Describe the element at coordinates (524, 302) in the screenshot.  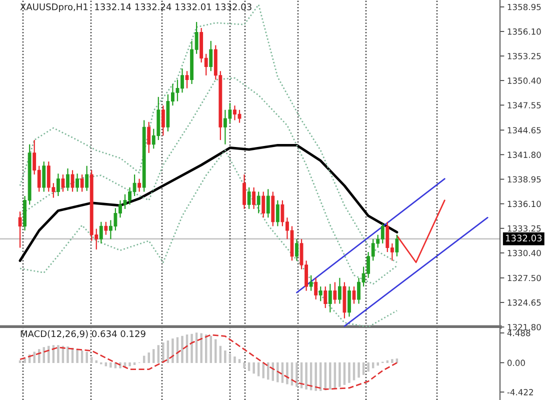
I see `y-tick-label: 1324.65` at that location.